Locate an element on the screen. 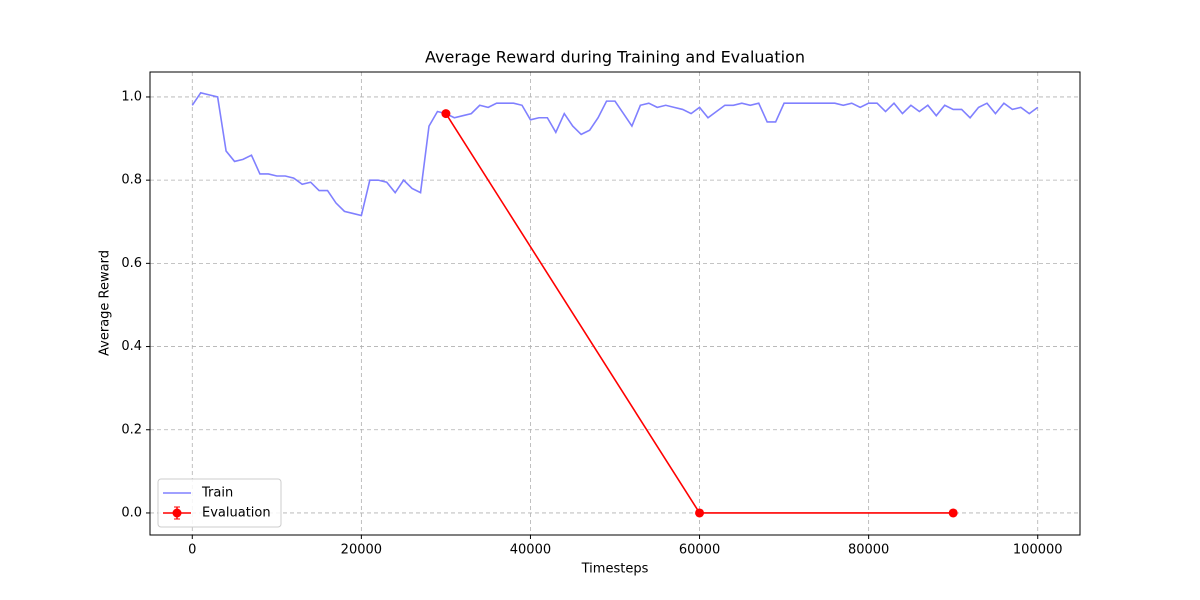 The image size is (1200, 600). legend-label: Train is located at coordinates (217, 493).